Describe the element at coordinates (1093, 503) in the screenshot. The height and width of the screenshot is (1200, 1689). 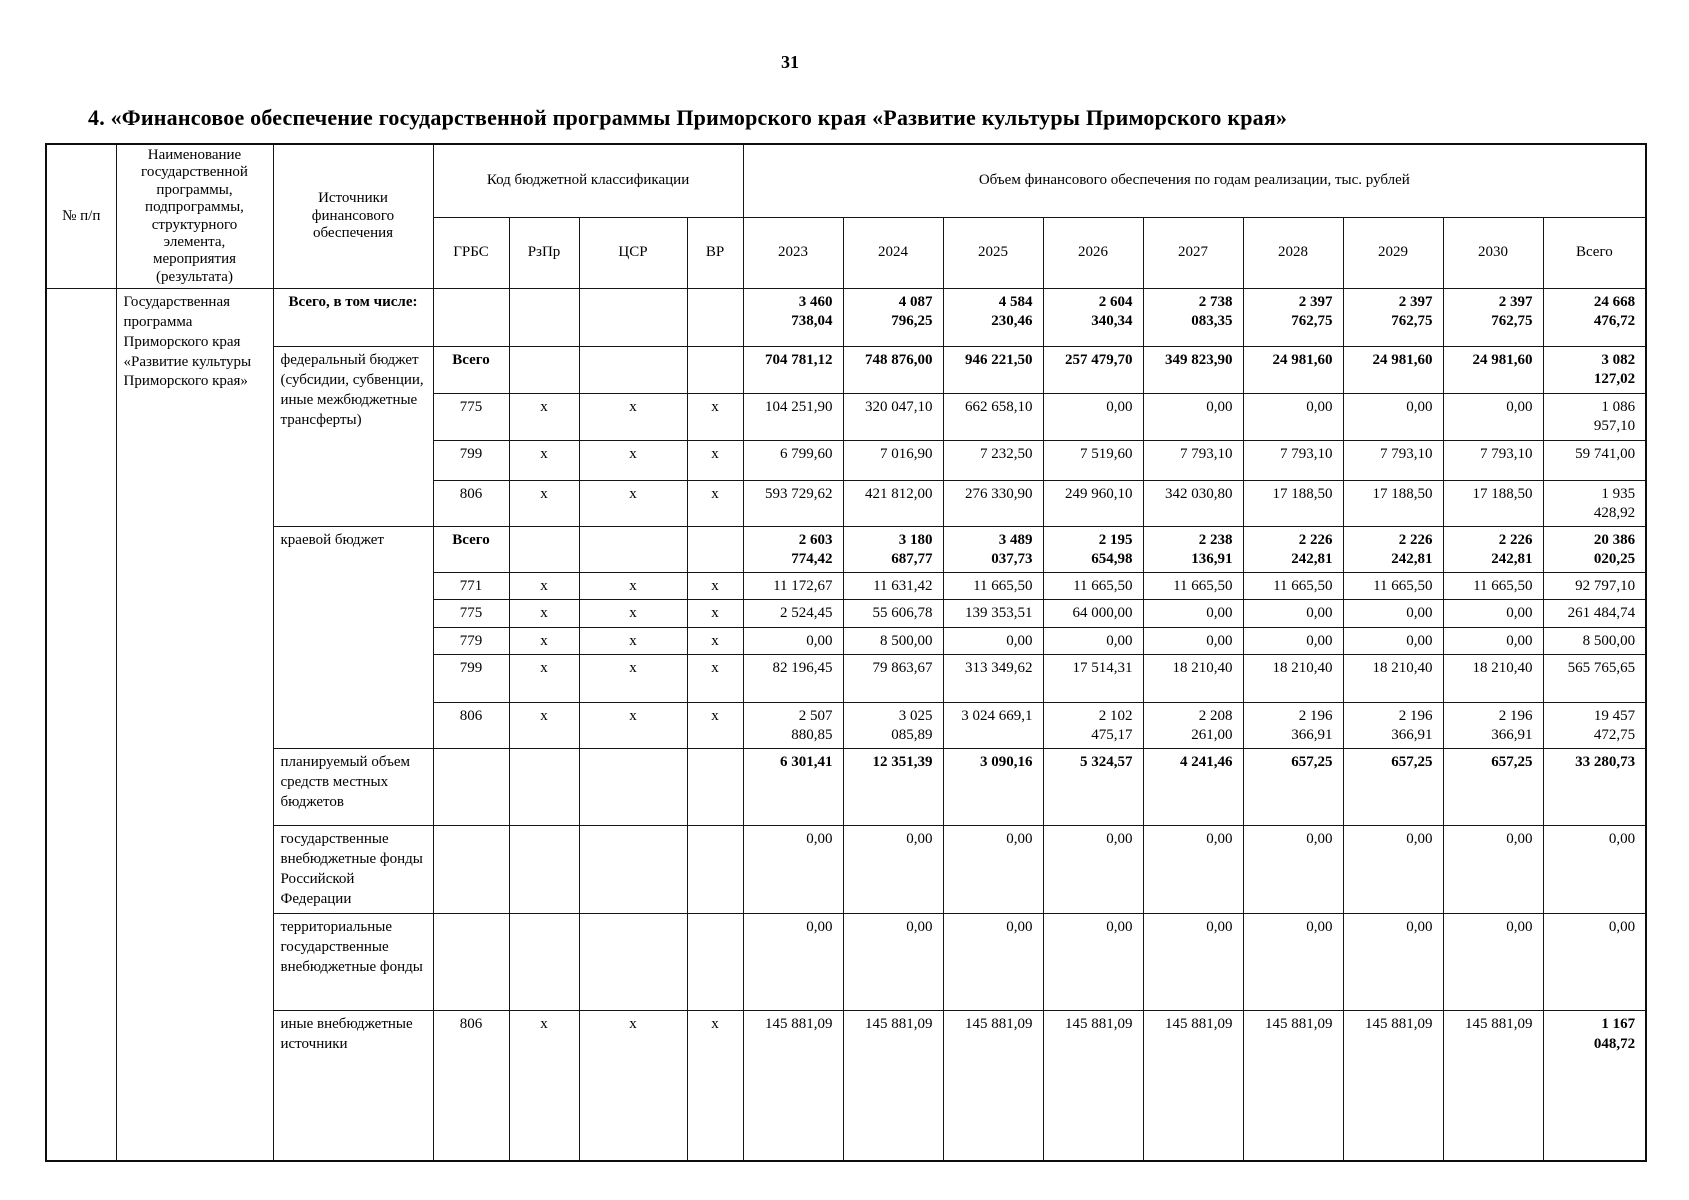
I see `value-cell: 249 960,10` at that location.